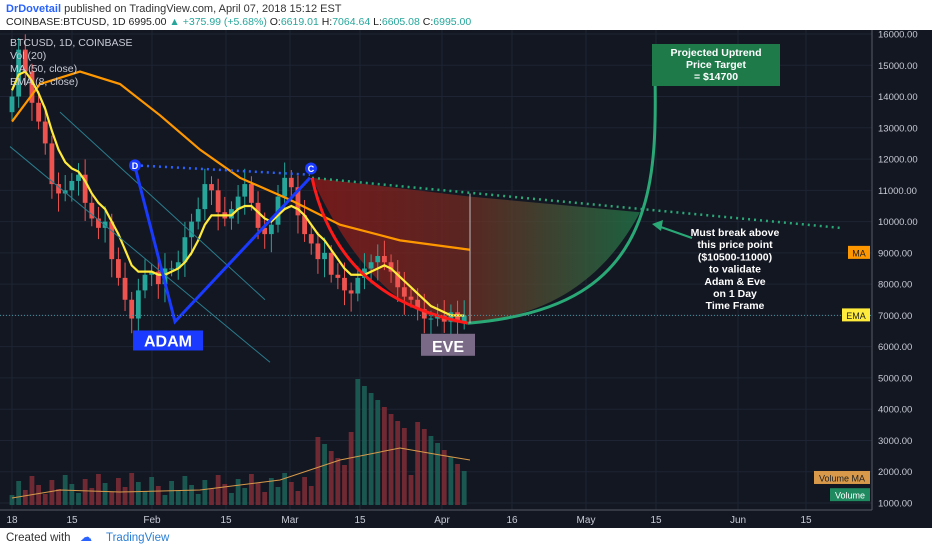  What do you see at coordinates (895, 378) in the screenshot?
I see `y-tick-label: 5000.00` at bounding box center [895, 378].